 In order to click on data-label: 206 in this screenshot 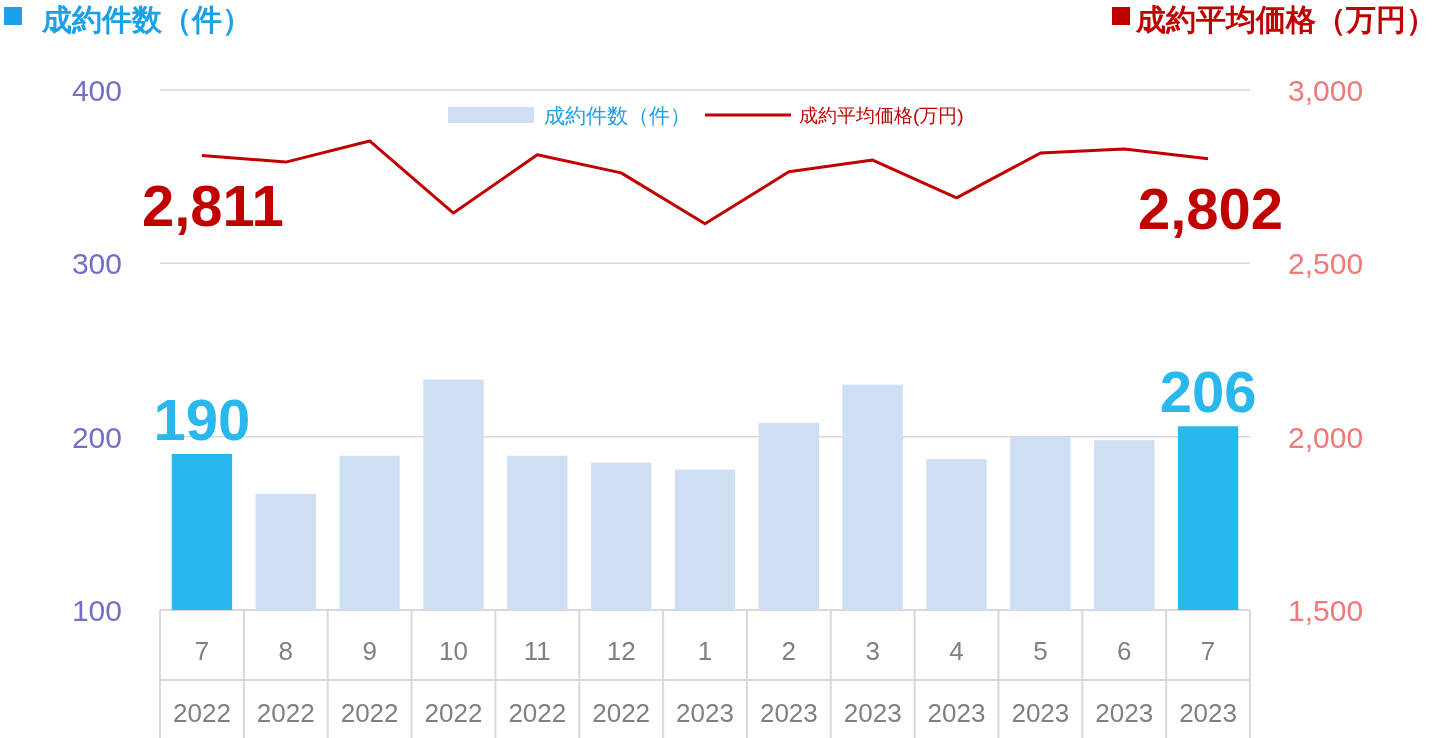, I will do `click(1208, 392)`.